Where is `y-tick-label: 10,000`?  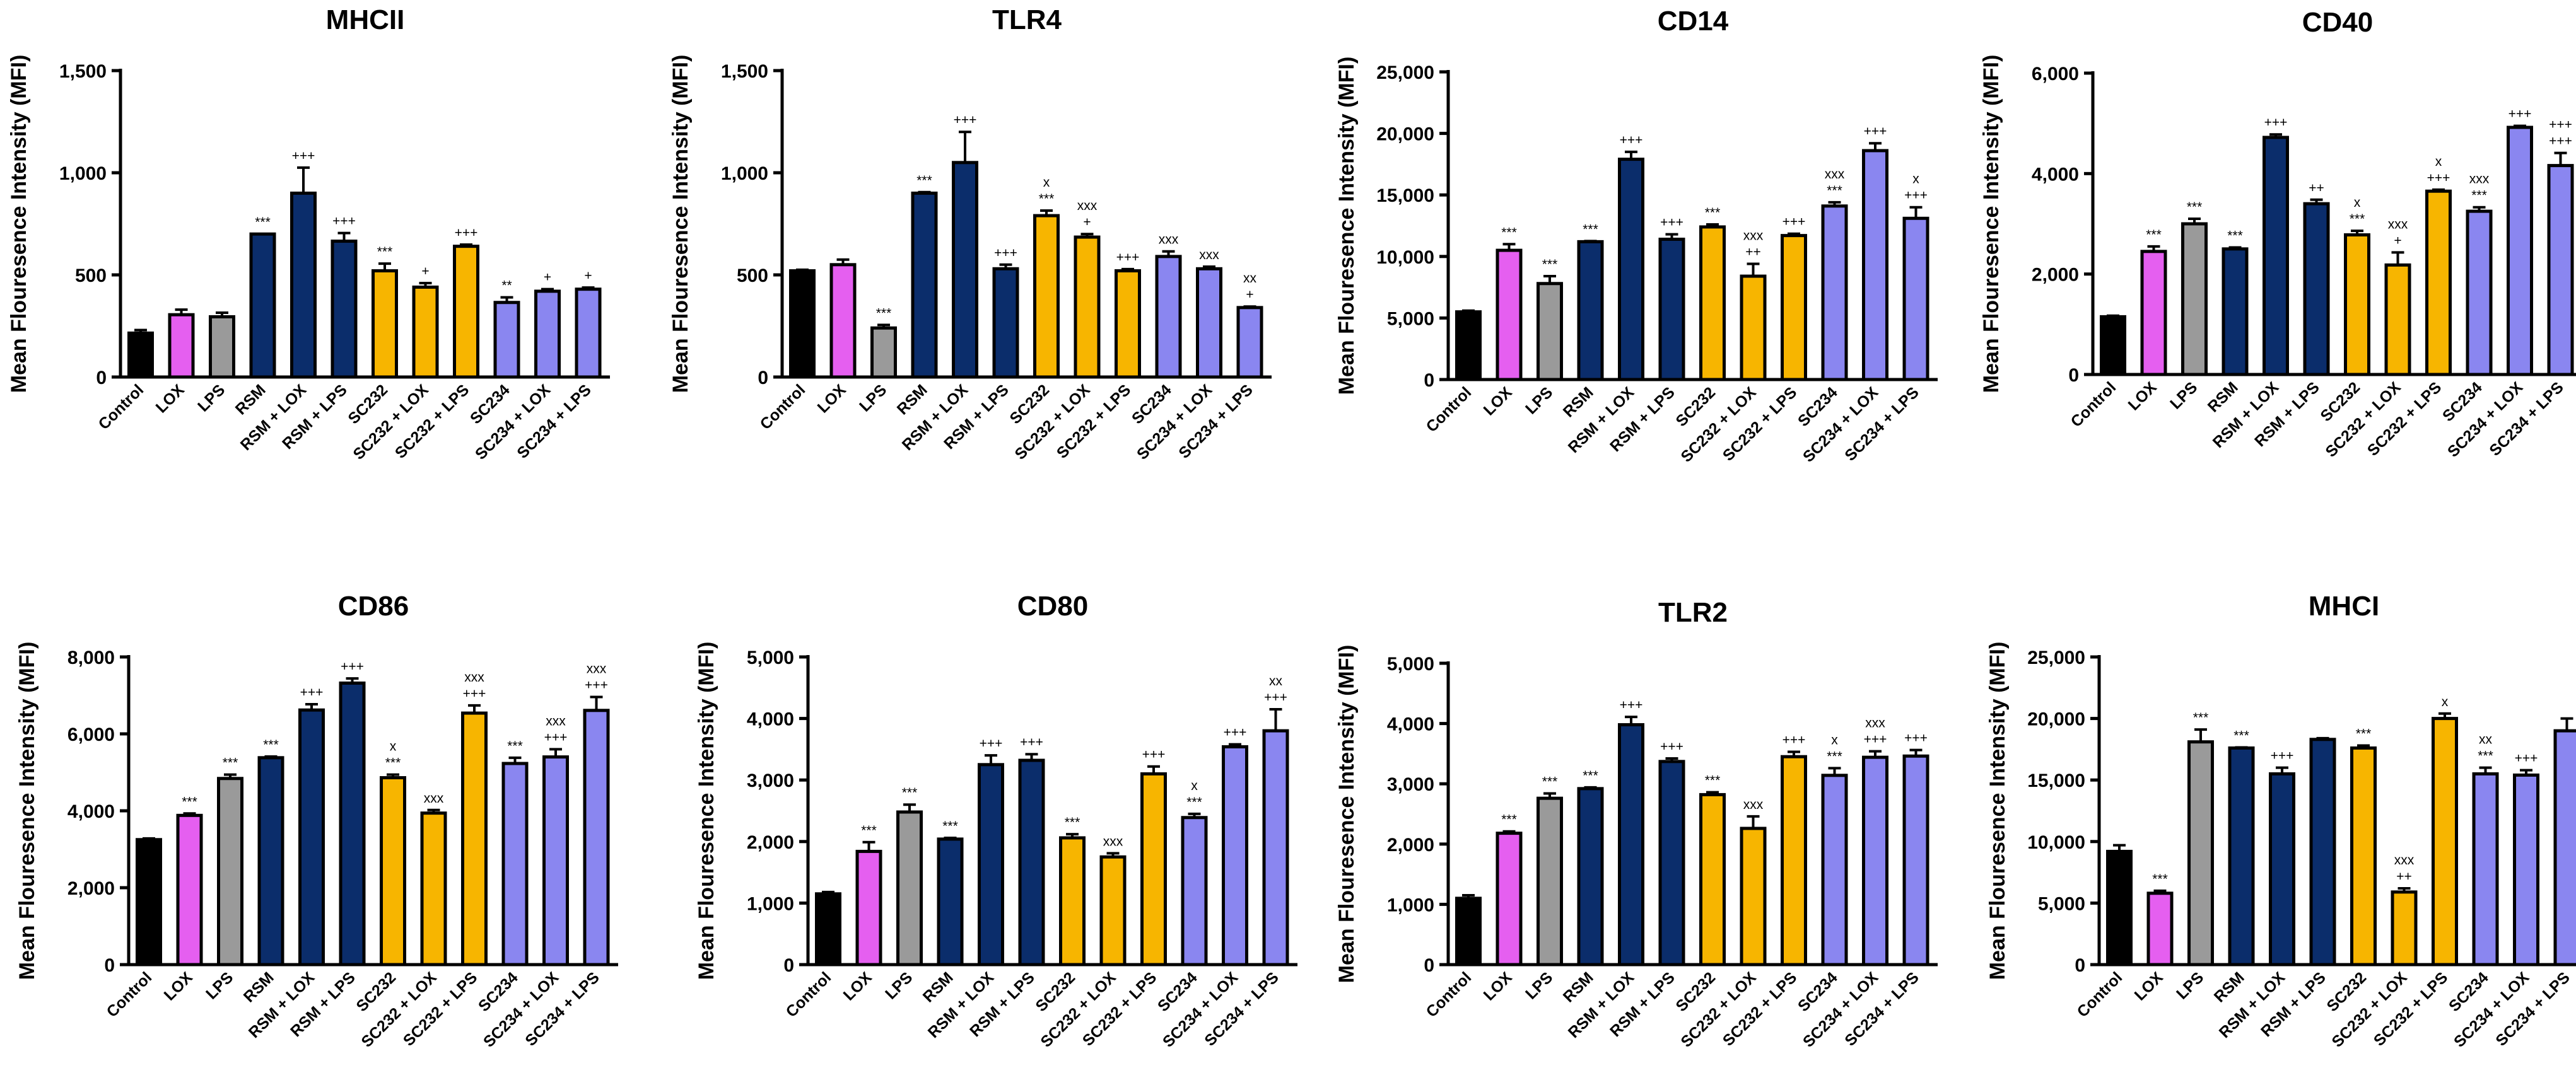 y-tick-label: 10,000 is located at coordinates (1405, 257).